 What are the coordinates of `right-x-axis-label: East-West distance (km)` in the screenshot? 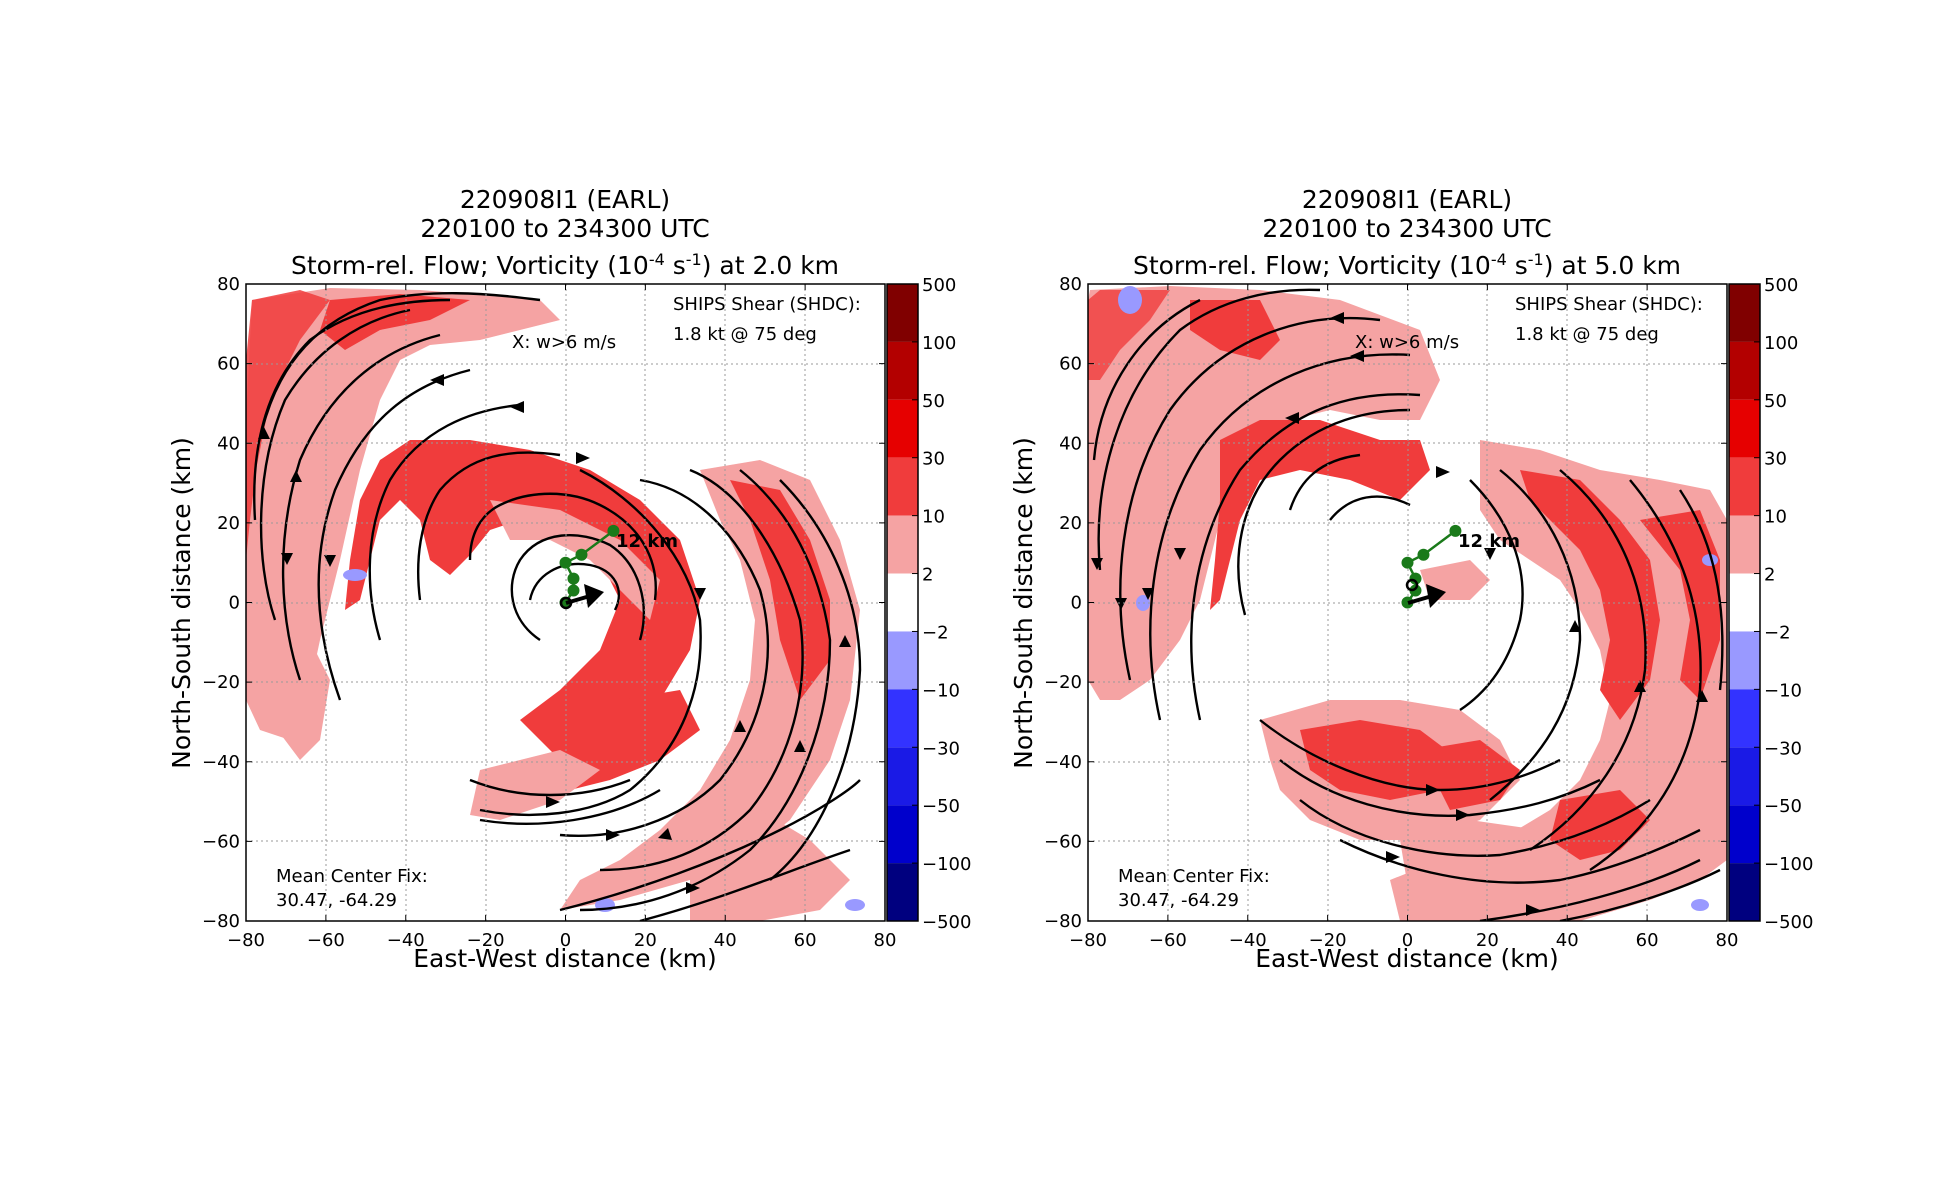 It's located at (1407, 958).